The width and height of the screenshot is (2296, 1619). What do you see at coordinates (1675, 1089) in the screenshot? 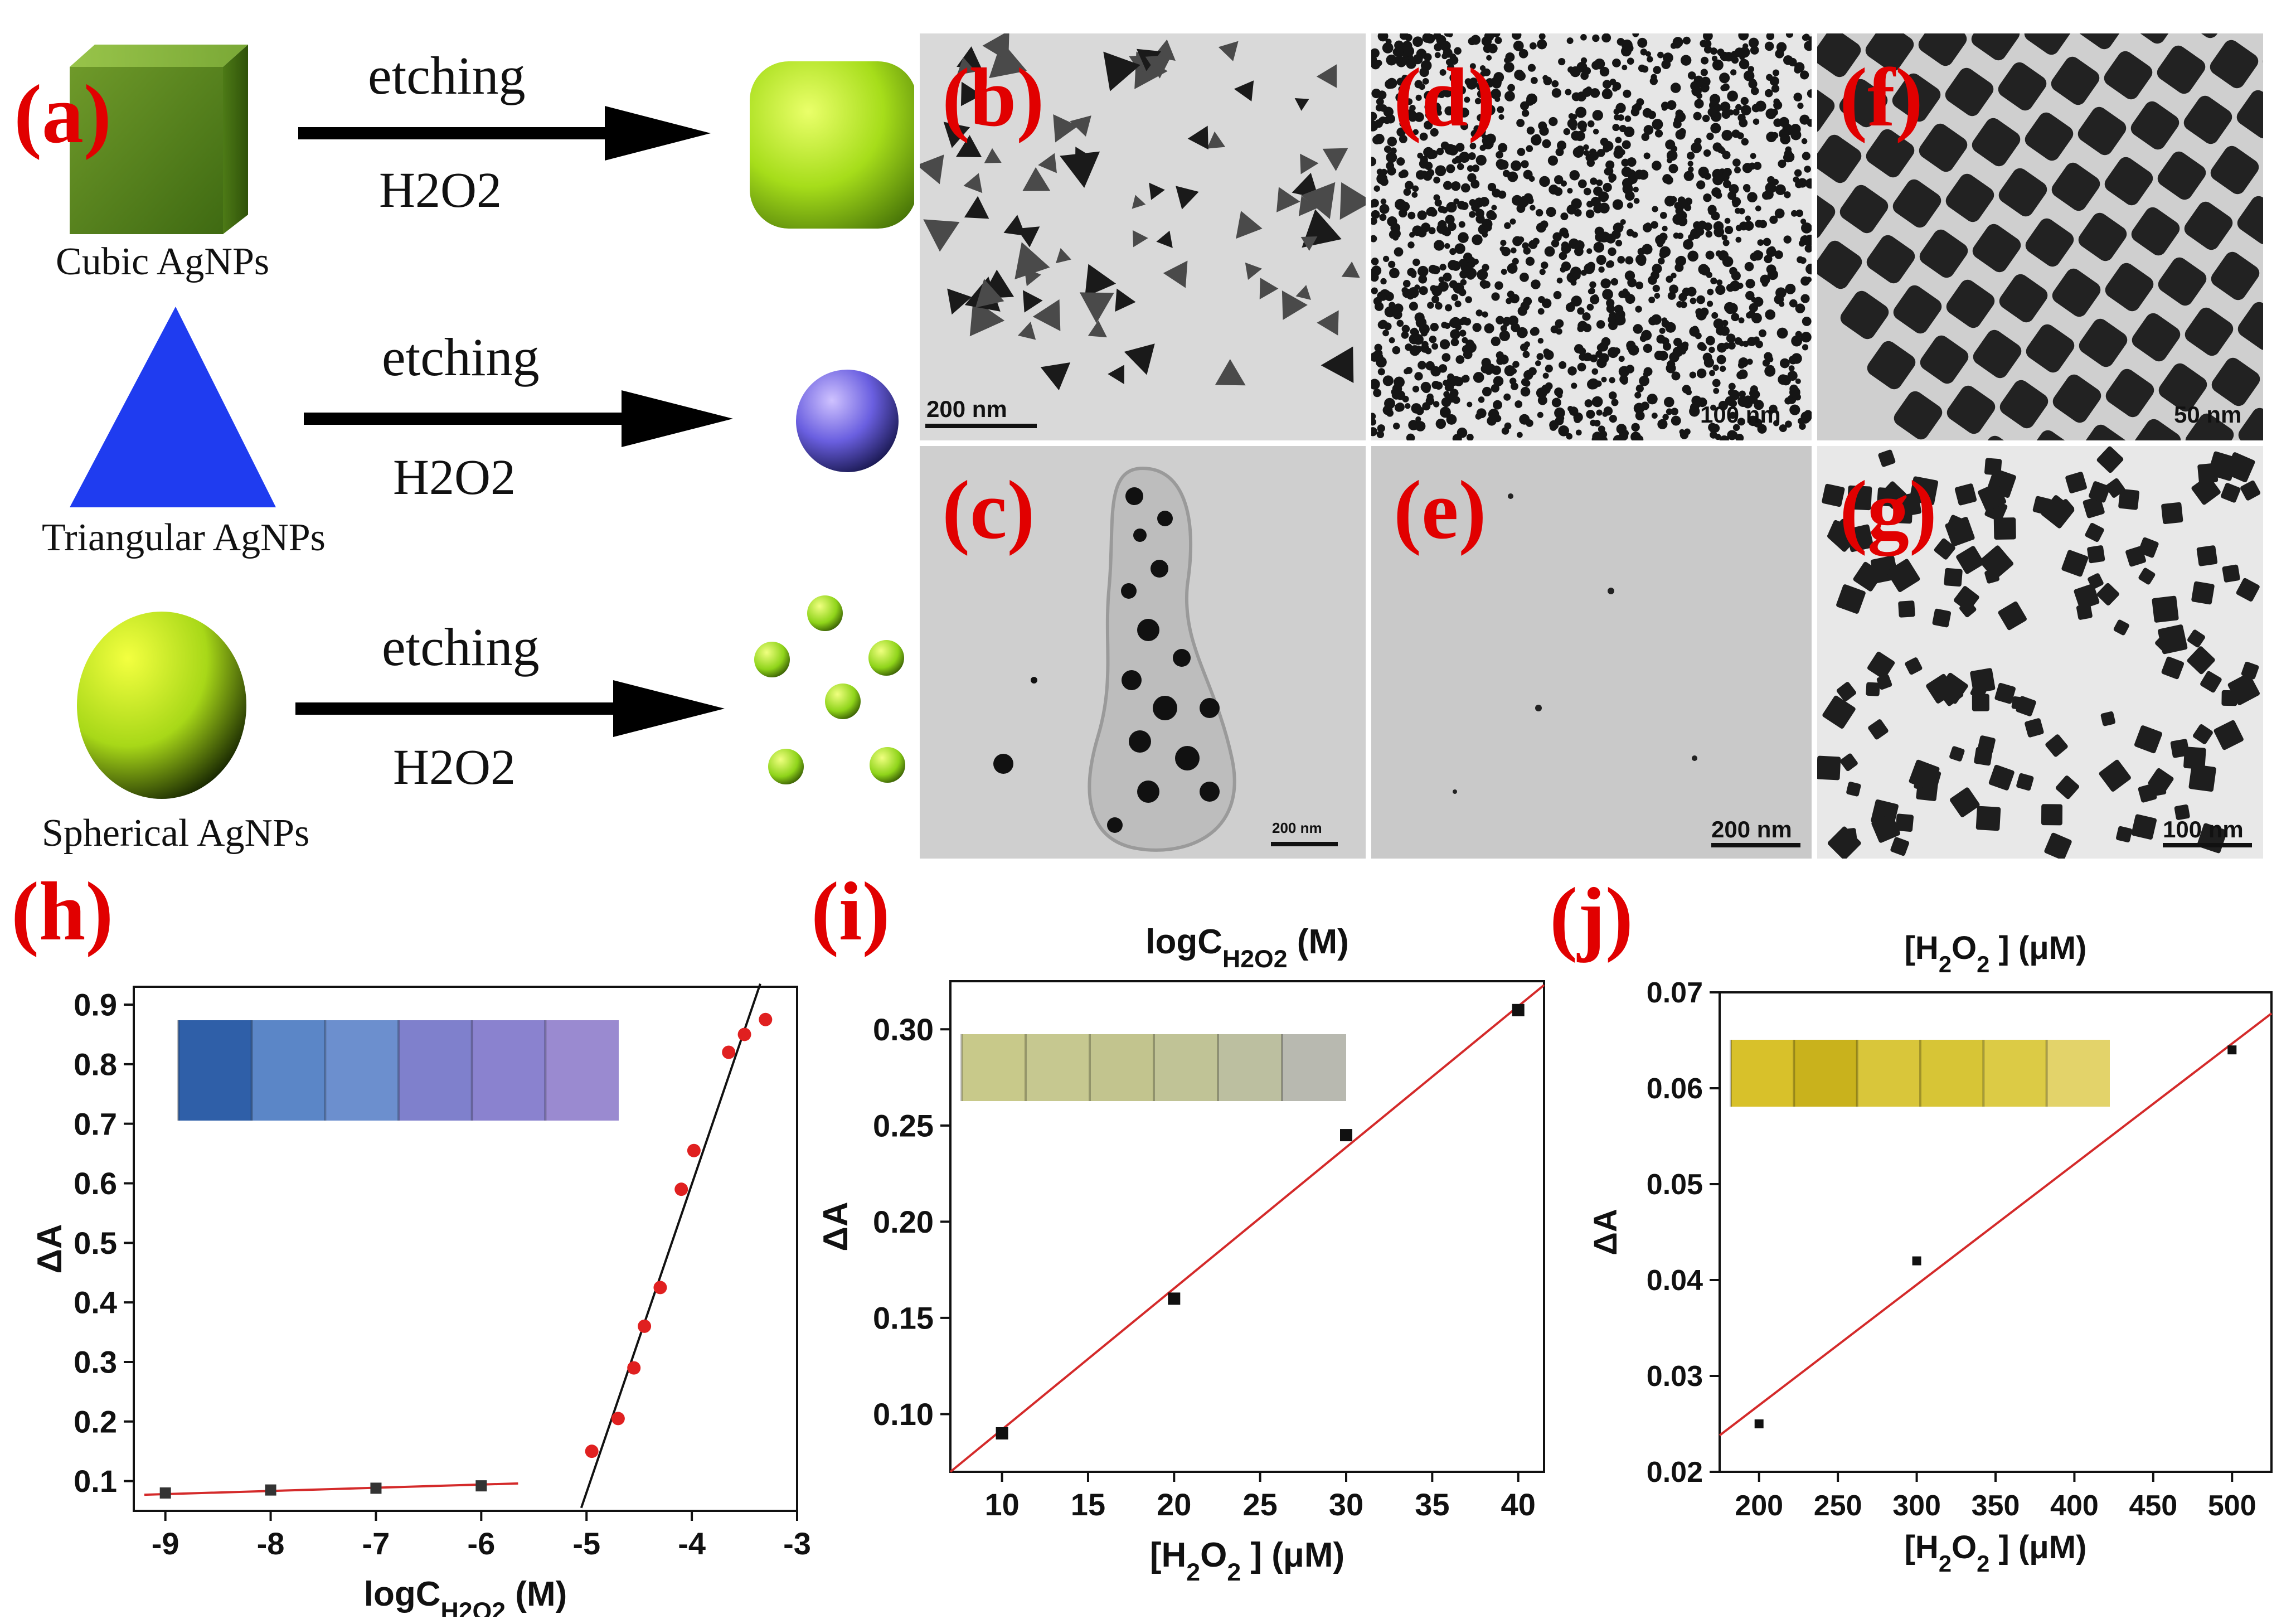
I see `y-tick-label: 0.06` at bounding box center [1675, 1089].